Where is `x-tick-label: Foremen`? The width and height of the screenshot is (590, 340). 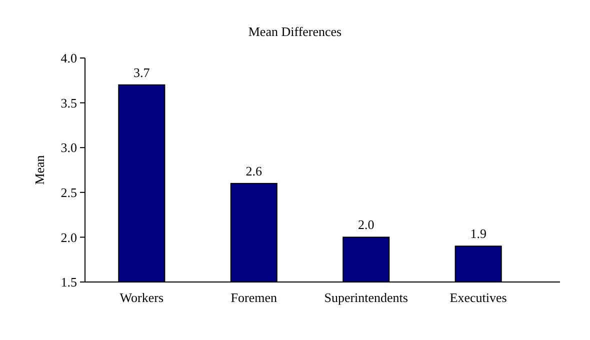 x-tick-label: Foremen is located at coordinates (254, 297).